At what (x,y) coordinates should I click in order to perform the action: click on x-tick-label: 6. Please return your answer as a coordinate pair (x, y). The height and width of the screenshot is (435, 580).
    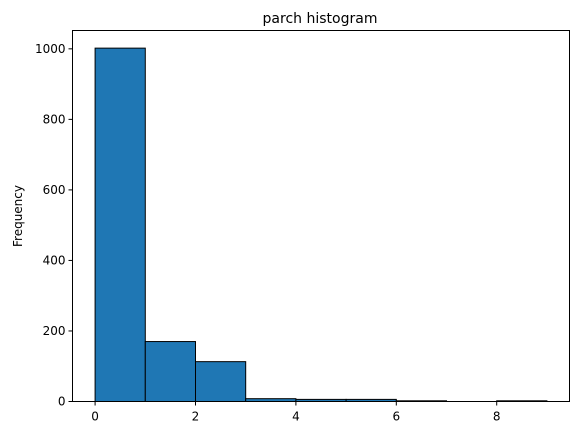
    Looking at the image, I should click on (396, 417).